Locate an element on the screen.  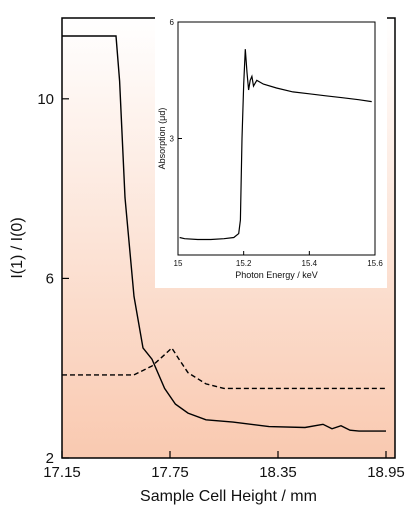
y-tick-label: 2 is located at coordinates (50, 458).